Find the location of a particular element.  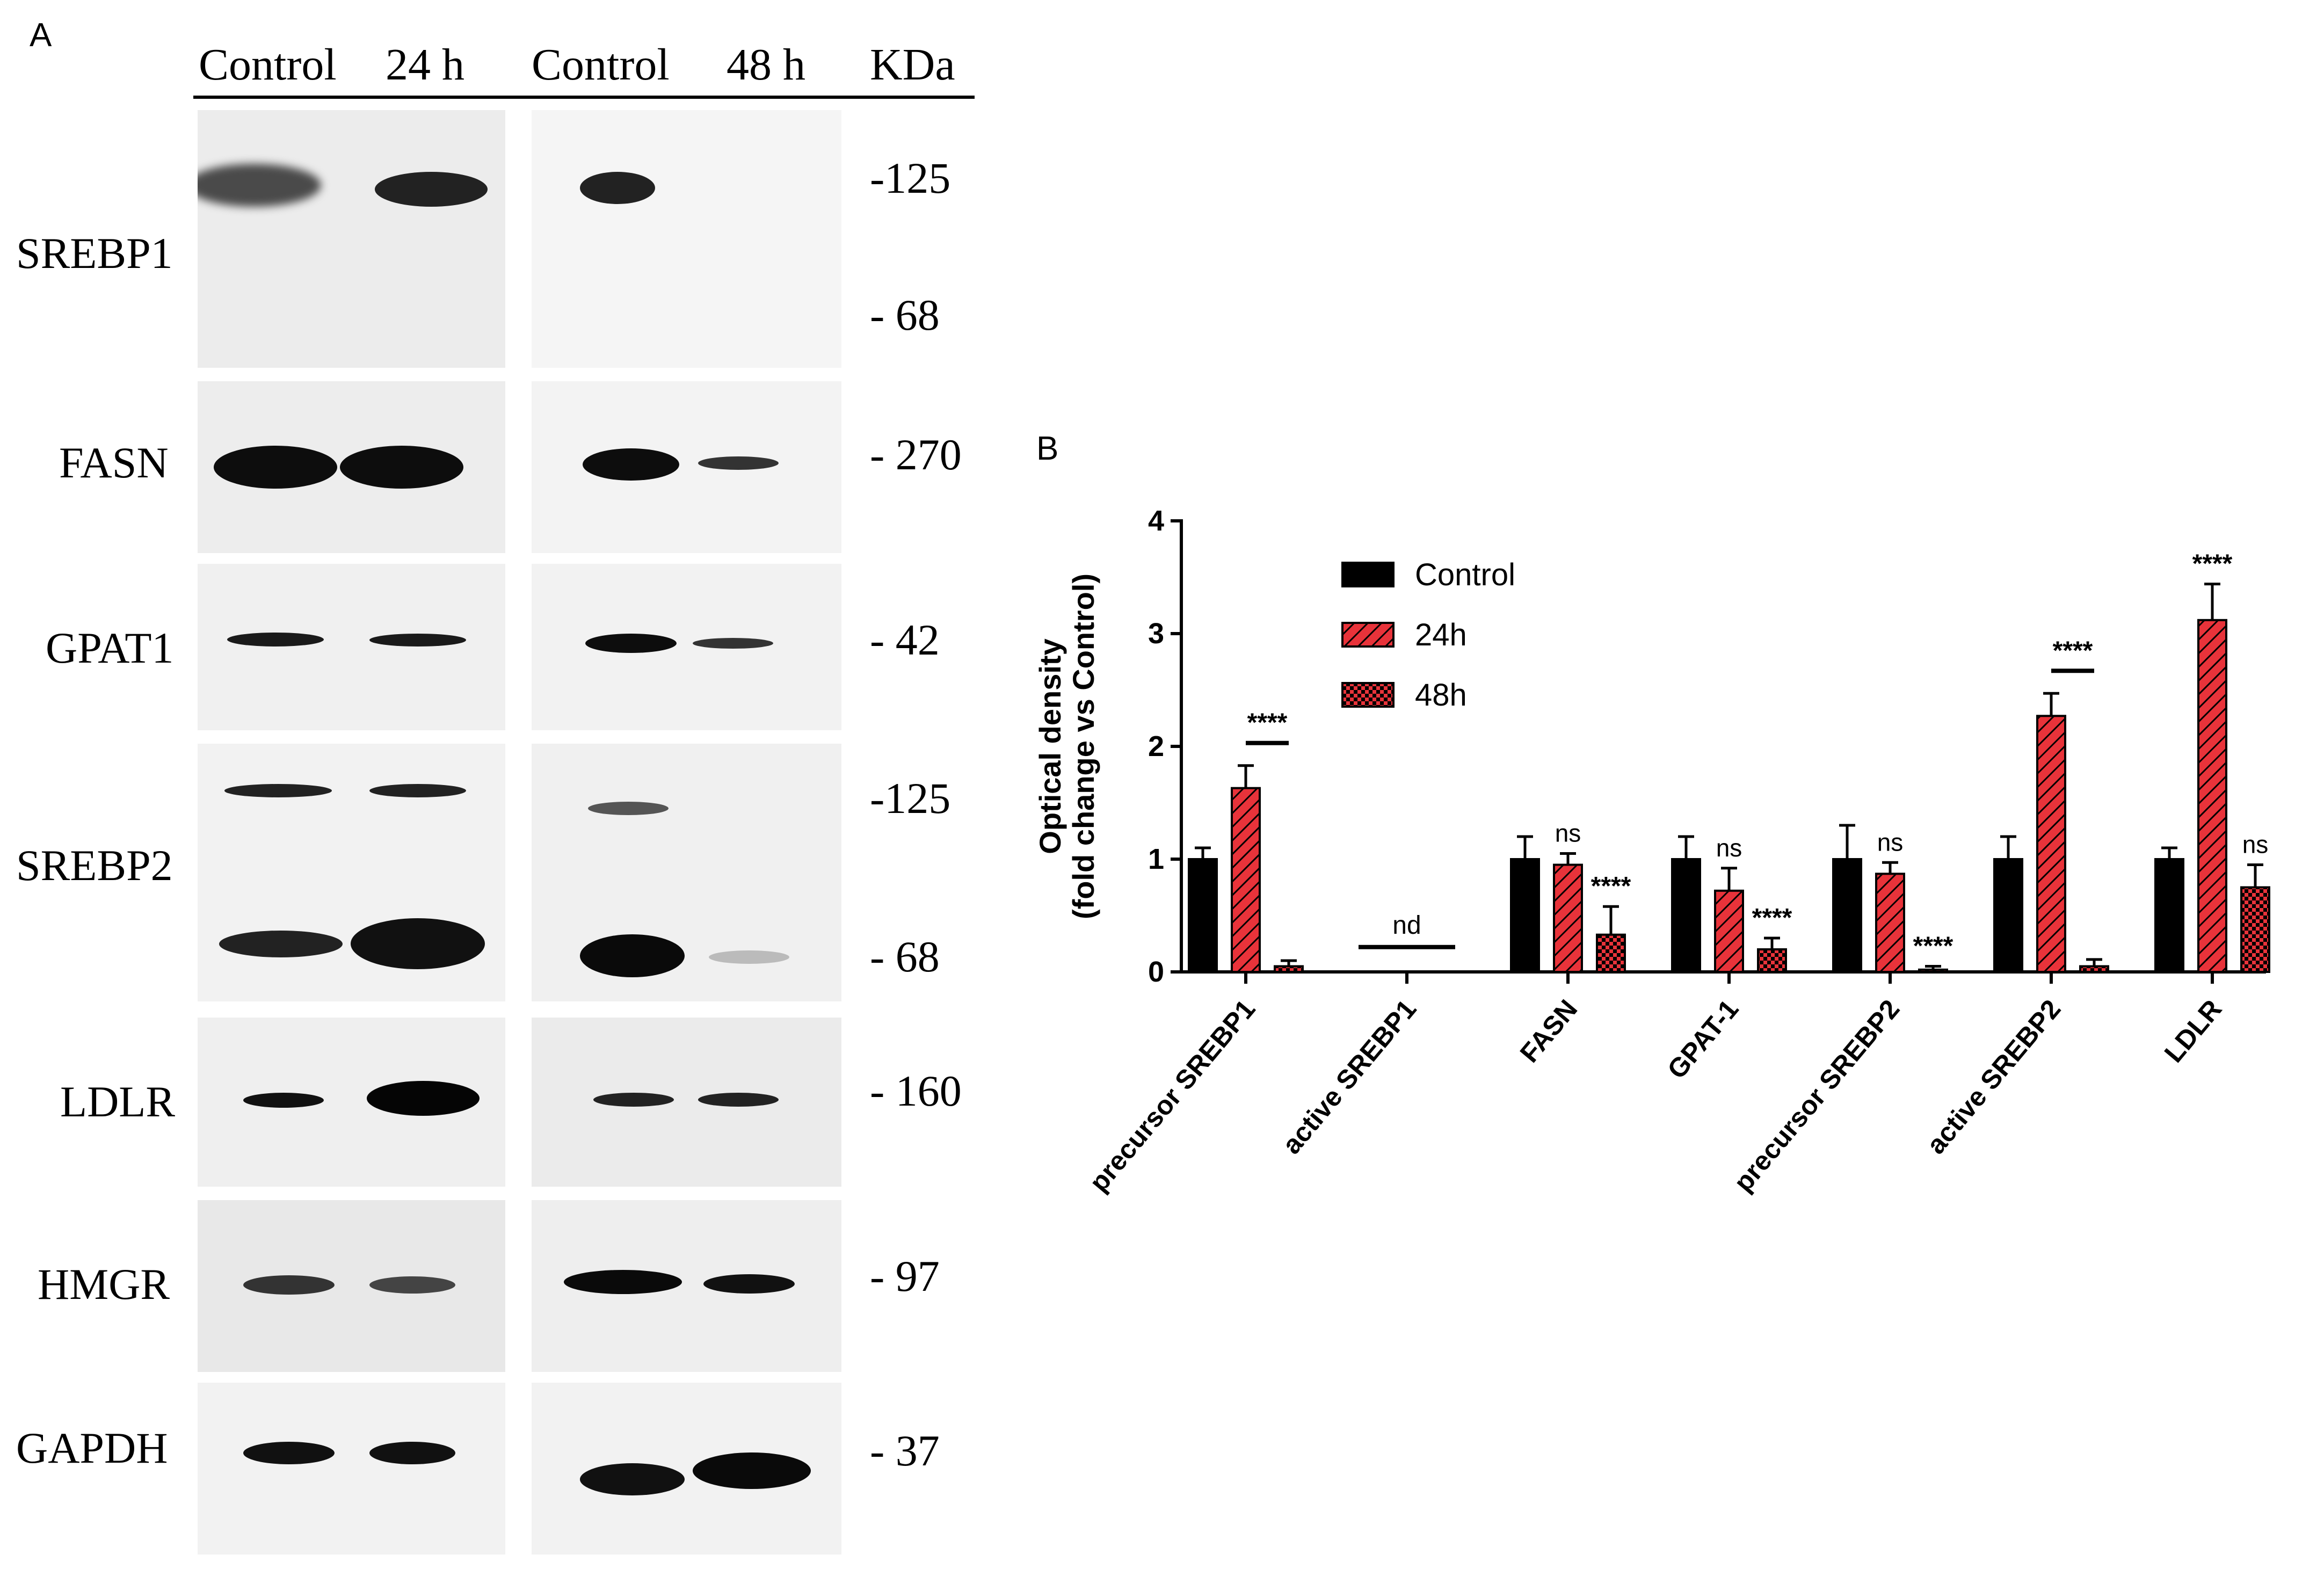

kda-marker-125-a: -125 is located at coordinates (910, 178).